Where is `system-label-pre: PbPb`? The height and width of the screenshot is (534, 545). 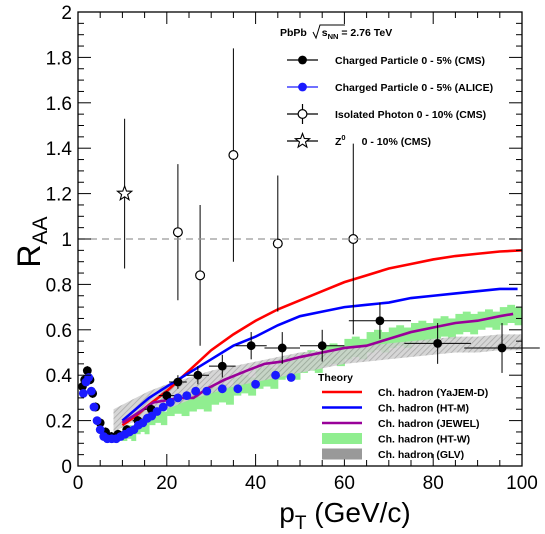 system-label-pre: PbPb is located at coordinates (295, 33).